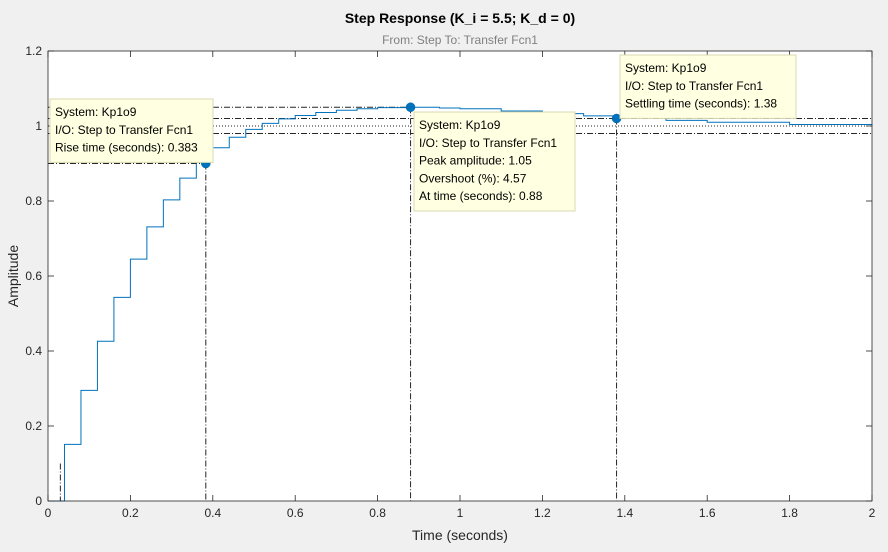 The image size is (888, 552). Describe the element at coordinates (694, 86) in the screenshot. I see `settling-time-datatip-line: I/O: Step to Transfer Fcn1` at that location.